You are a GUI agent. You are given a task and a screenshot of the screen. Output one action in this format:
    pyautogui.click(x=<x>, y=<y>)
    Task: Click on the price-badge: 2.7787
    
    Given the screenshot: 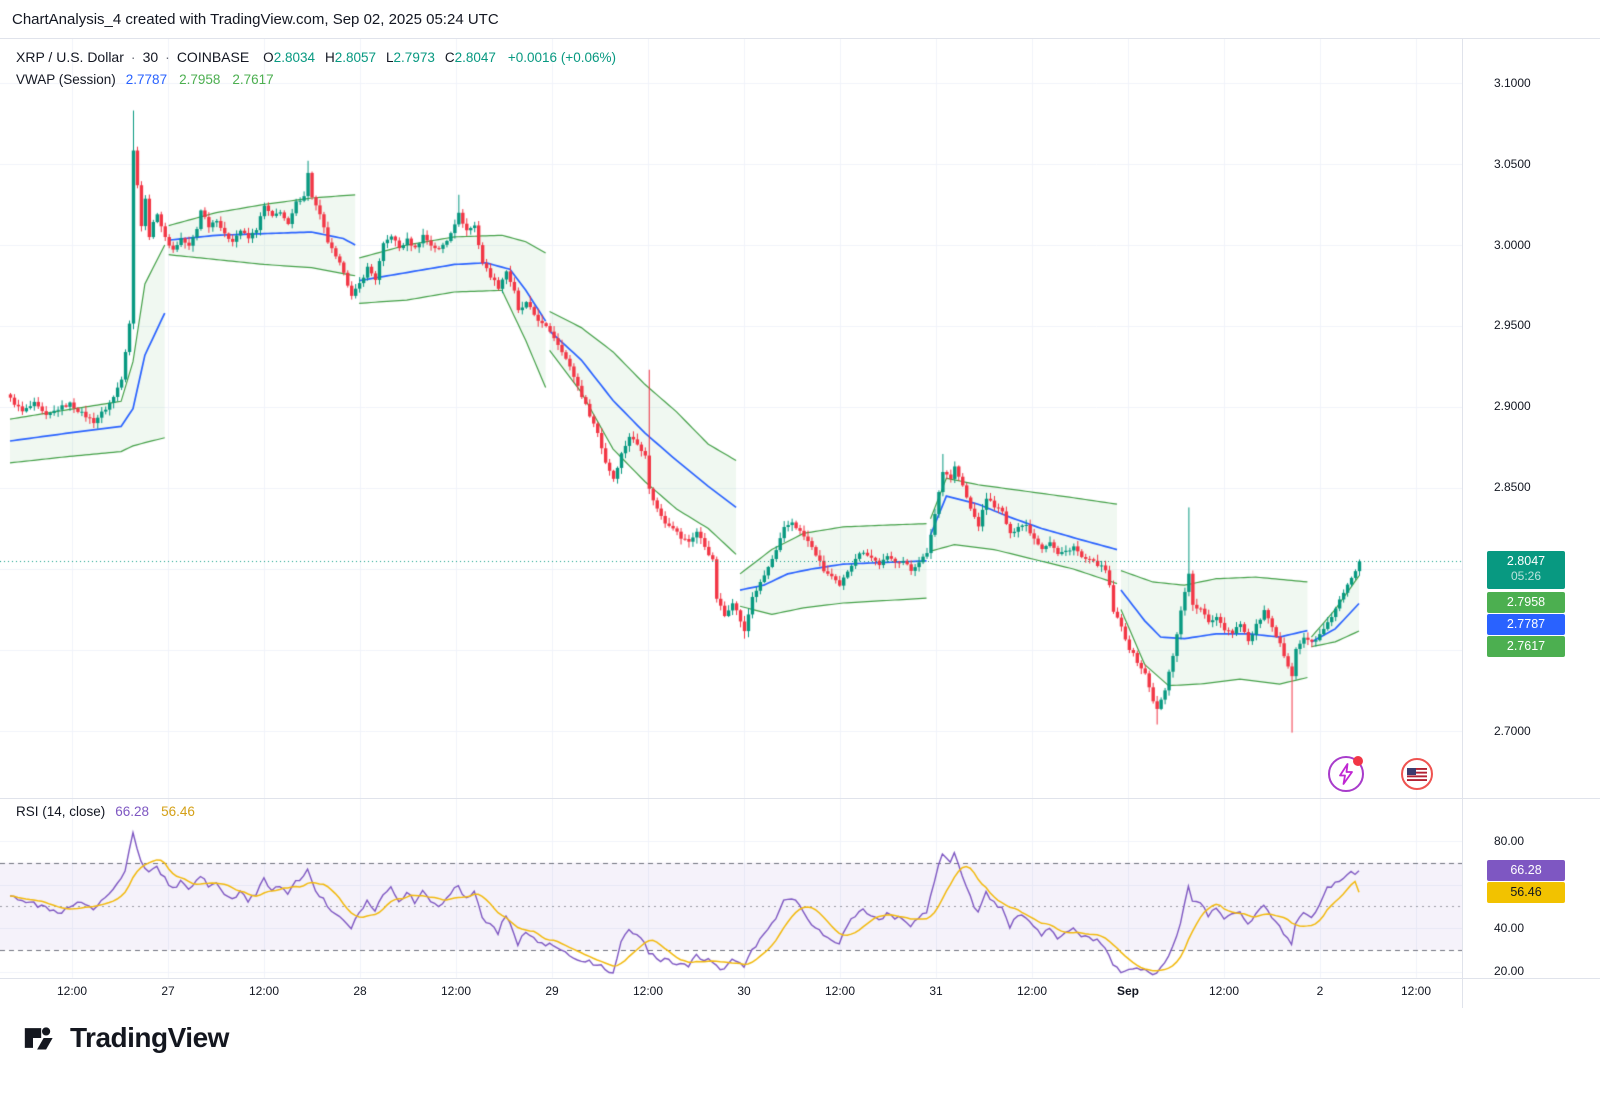 What is the action you would take?
    pyautogui.click(x=1526, y=624)
    